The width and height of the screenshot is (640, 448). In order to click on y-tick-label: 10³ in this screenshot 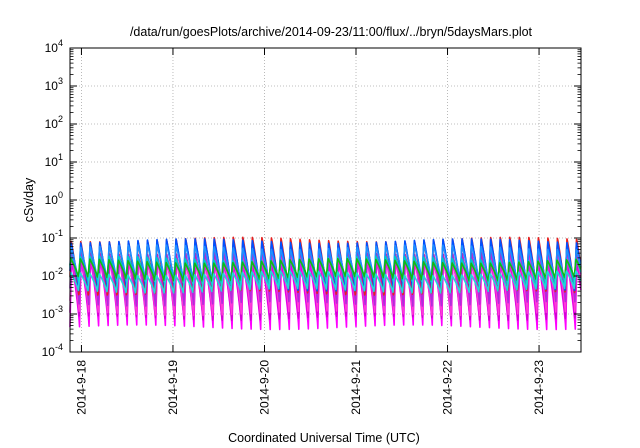, I will do `click(54, 84)`.